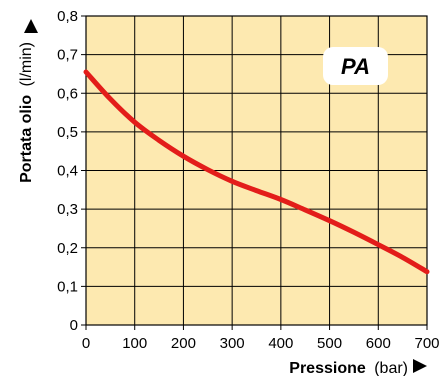 This screenshot has height=376, width=441. I want to click on y-tick-label: 0,7, so click(67, 55).